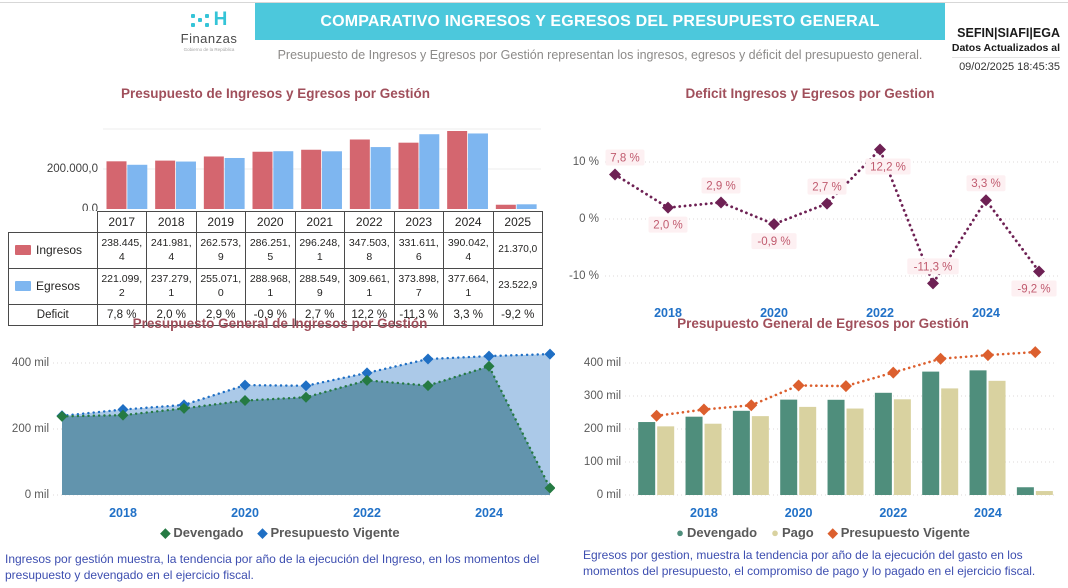 The width and height of the screenshot is (1068, 588). Describe the element at coordinates (880, 149) in the screenshot. I see `deficit-point-2022` at that location.